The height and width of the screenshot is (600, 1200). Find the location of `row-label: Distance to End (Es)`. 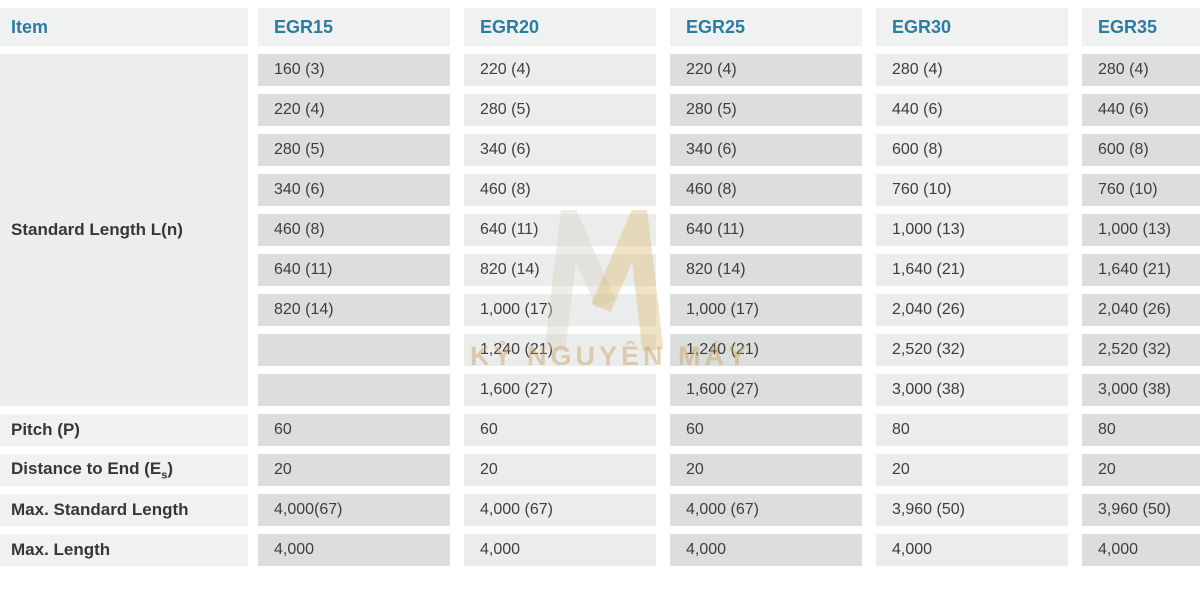

row-label: Distance to End (Es) is located at coordinates (129, 474).